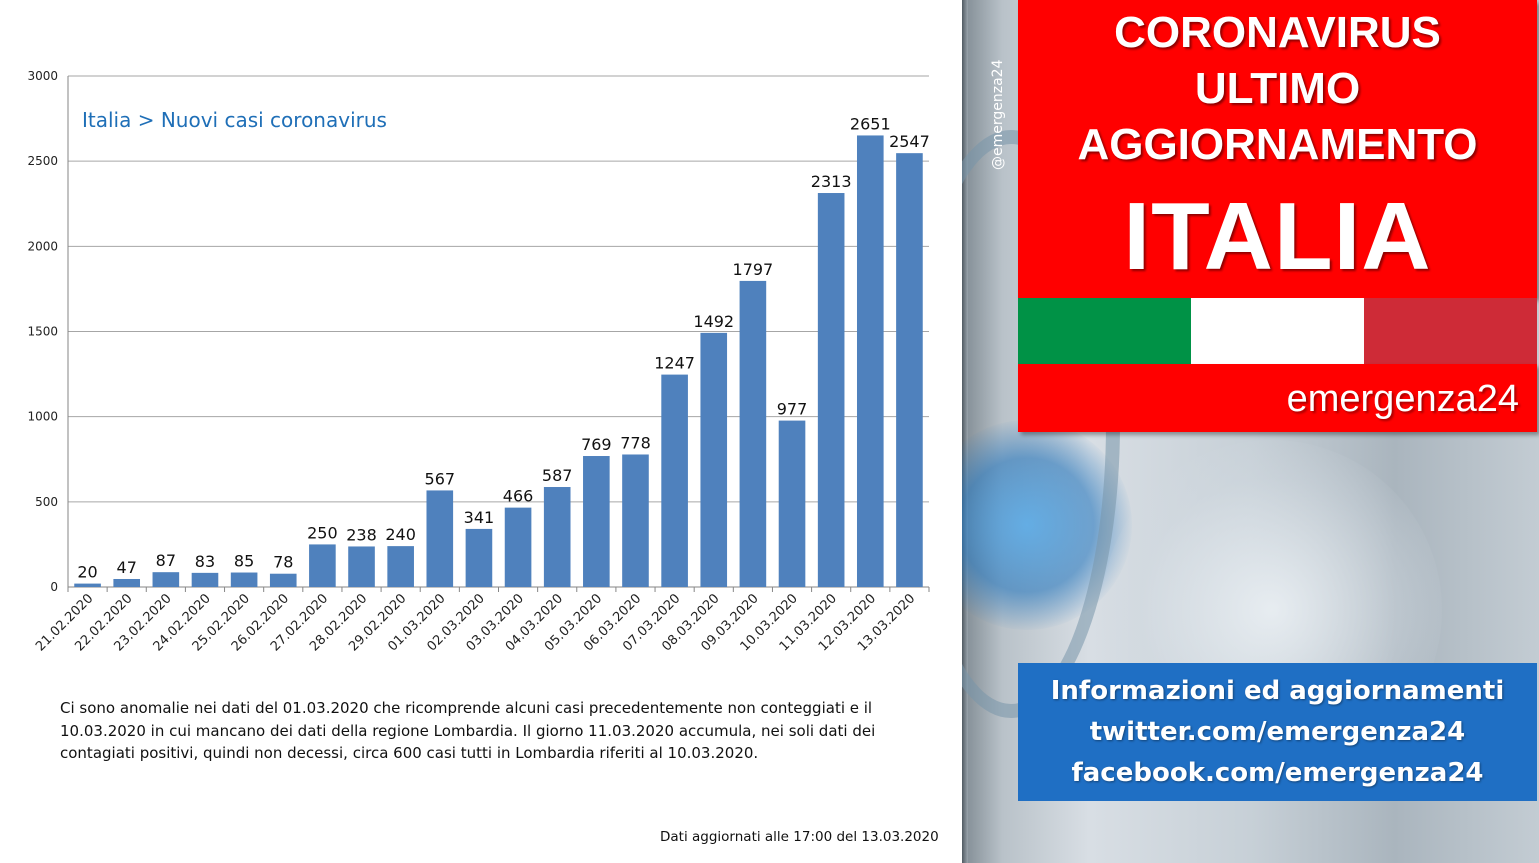  What do you see at coordinates (1277, 88) in the screenshot?
I see `headline-line-2: ULTIMO` at bounding box center [1277, 88].